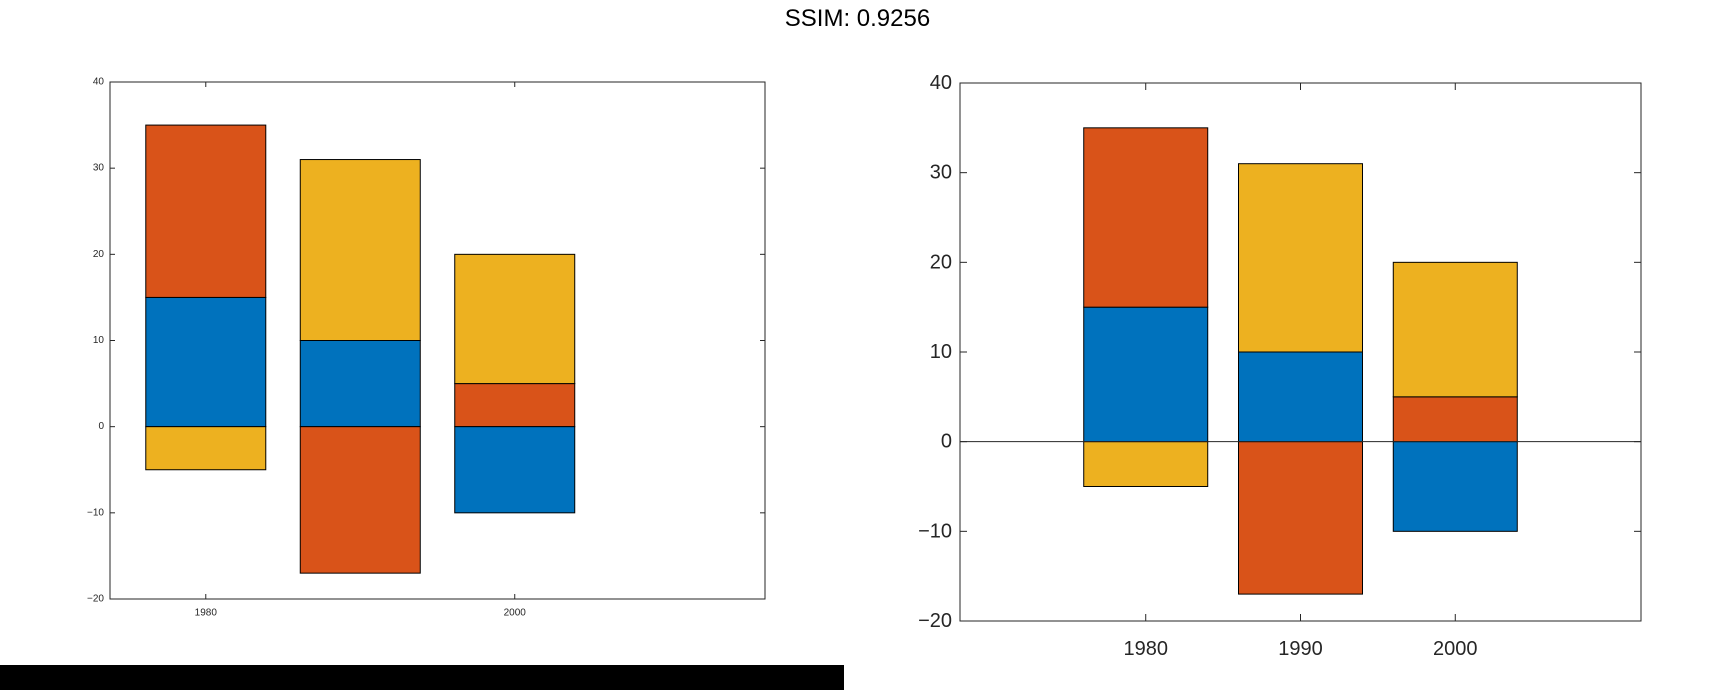 This screenshot has height=690, width=1715. Describe the element at coordinates (857, 18) in the screenshot. I see `page-title: SSIM: 0.9256` at that location.